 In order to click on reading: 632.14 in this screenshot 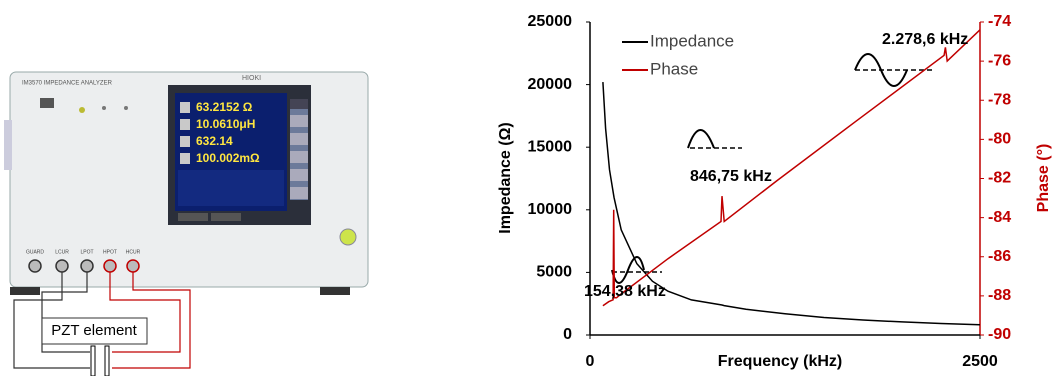, I will do `click(214, 141)`.